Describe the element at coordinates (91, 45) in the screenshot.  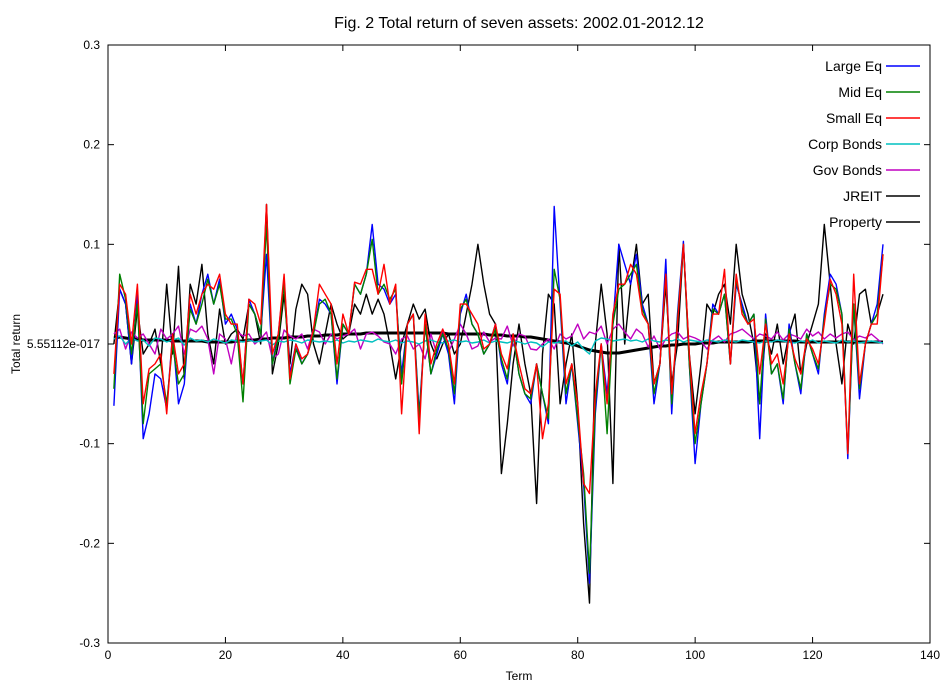
I see `y-tick-label: 0.3` at that location.